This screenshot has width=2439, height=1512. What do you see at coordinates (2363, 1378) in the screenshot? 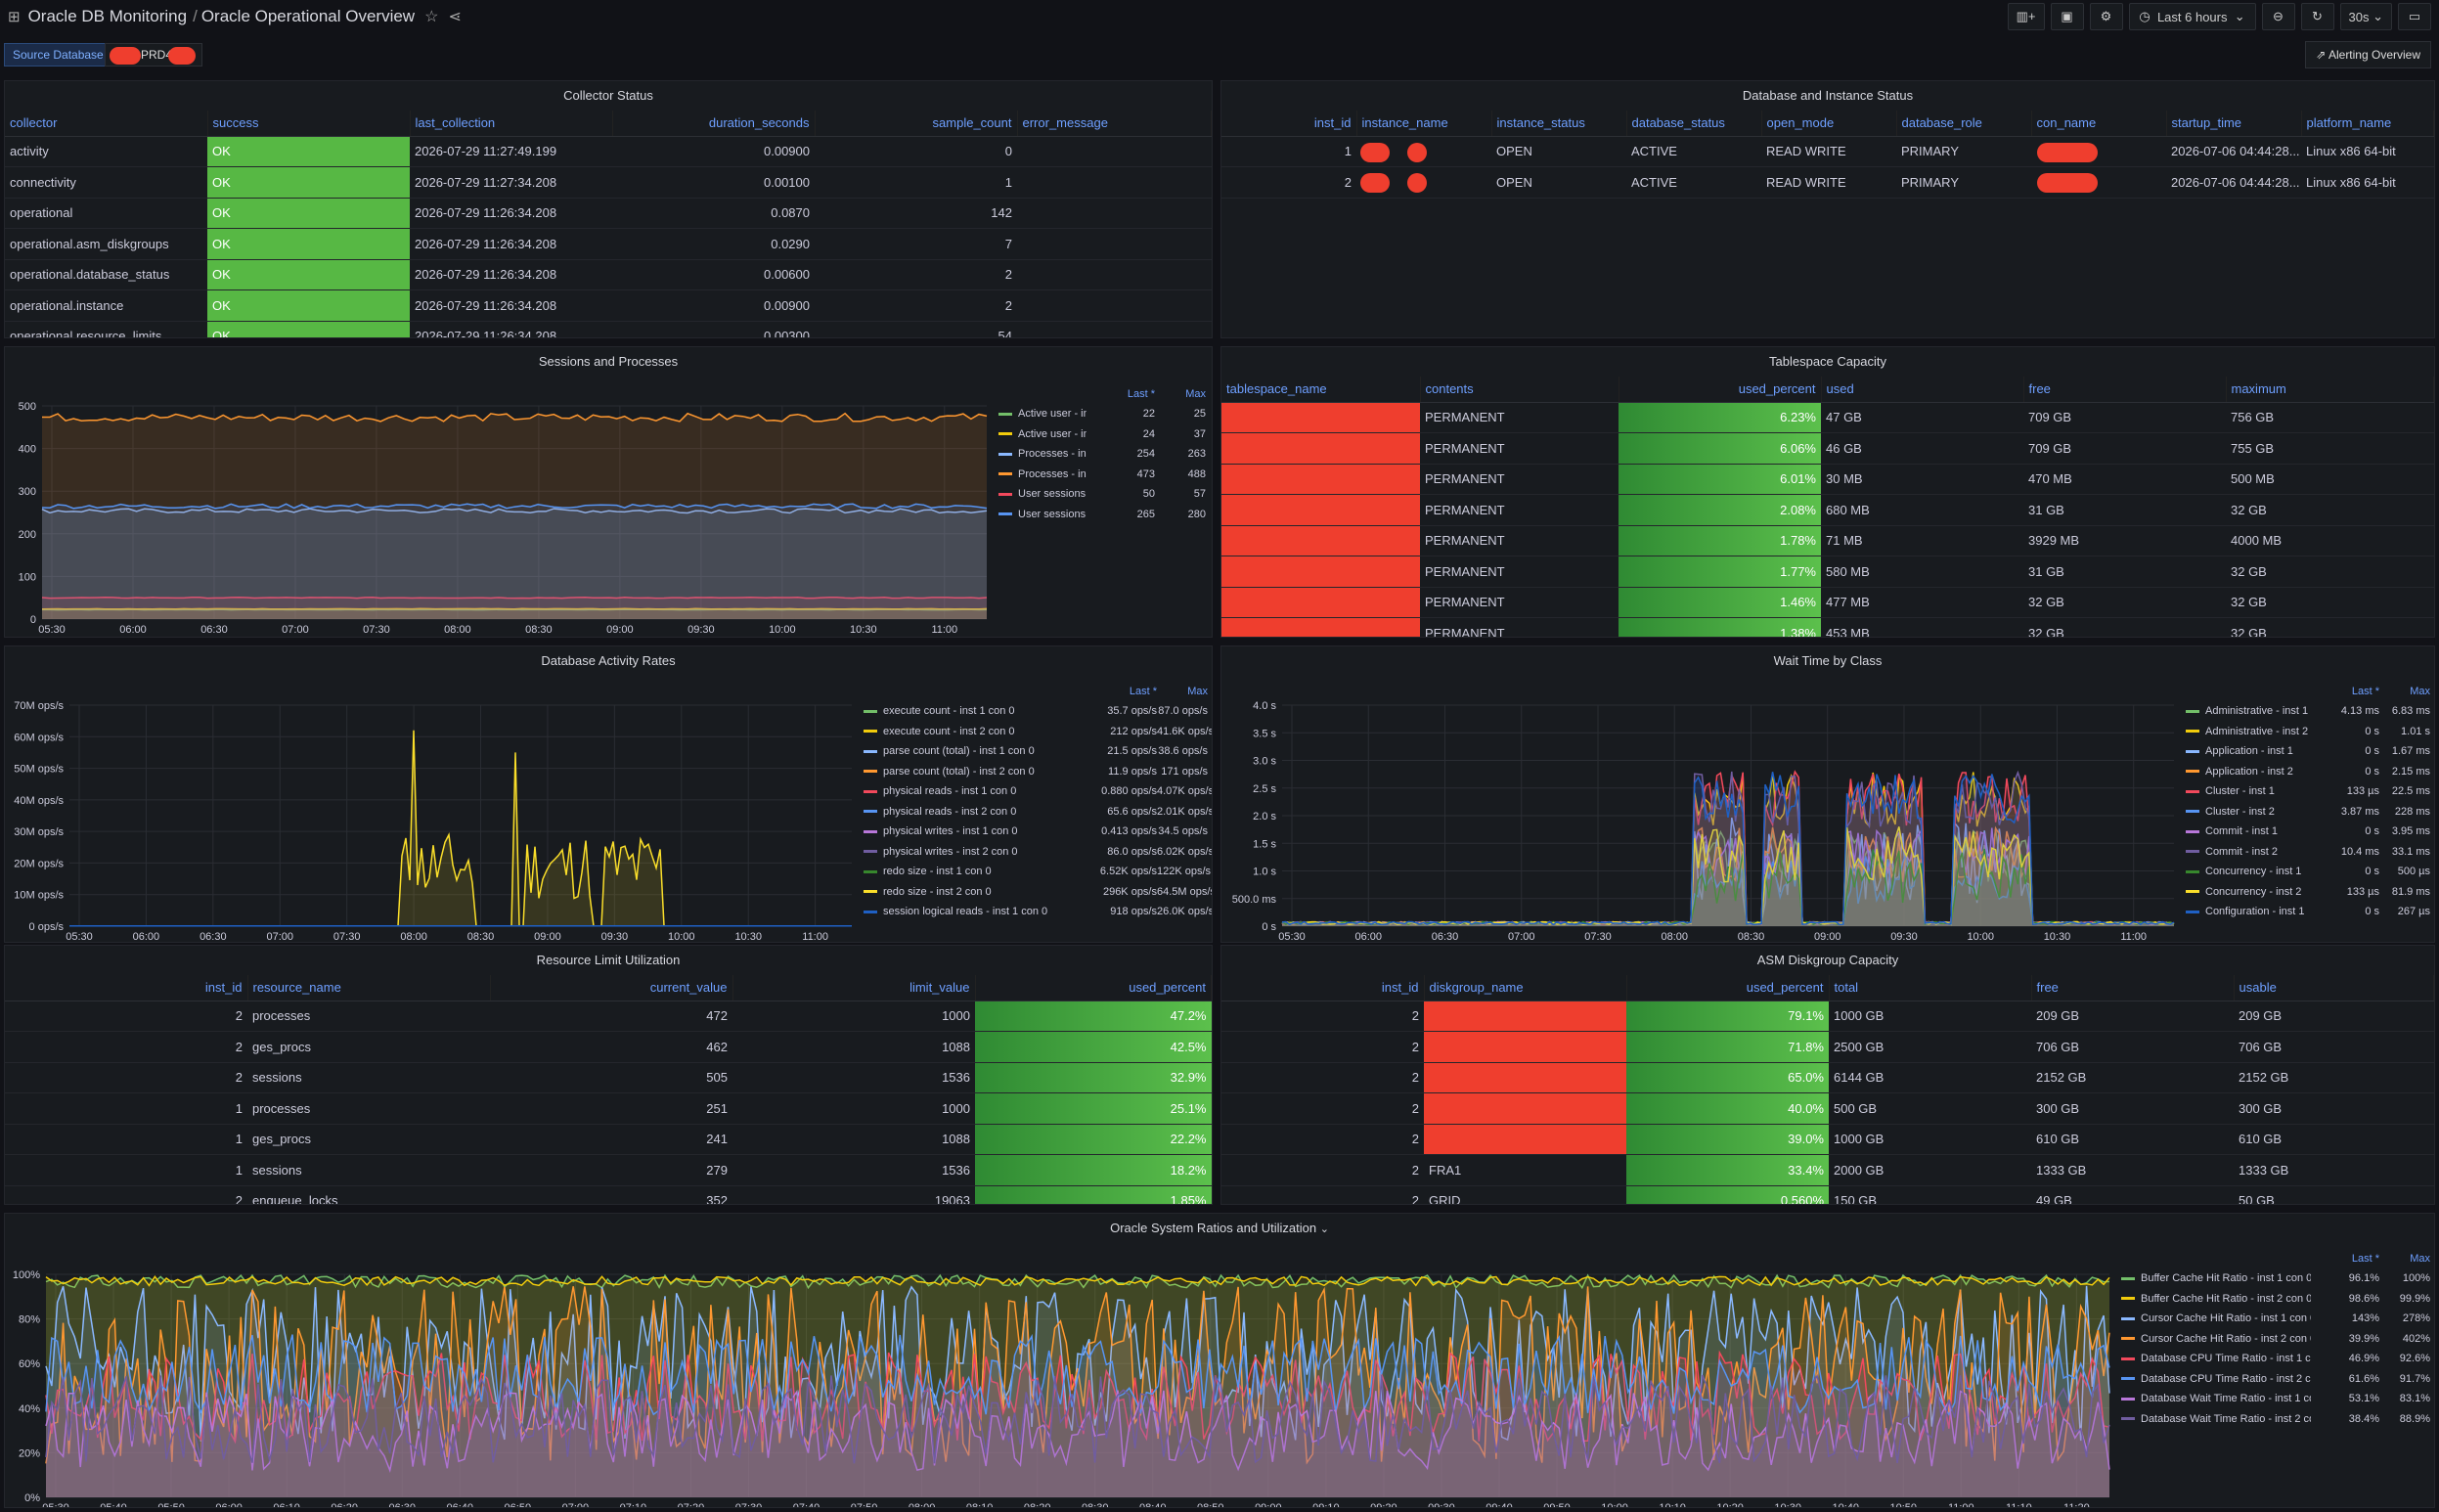
I see `legend-last-value: 61.6%` at bounding box center [2363, 1378].